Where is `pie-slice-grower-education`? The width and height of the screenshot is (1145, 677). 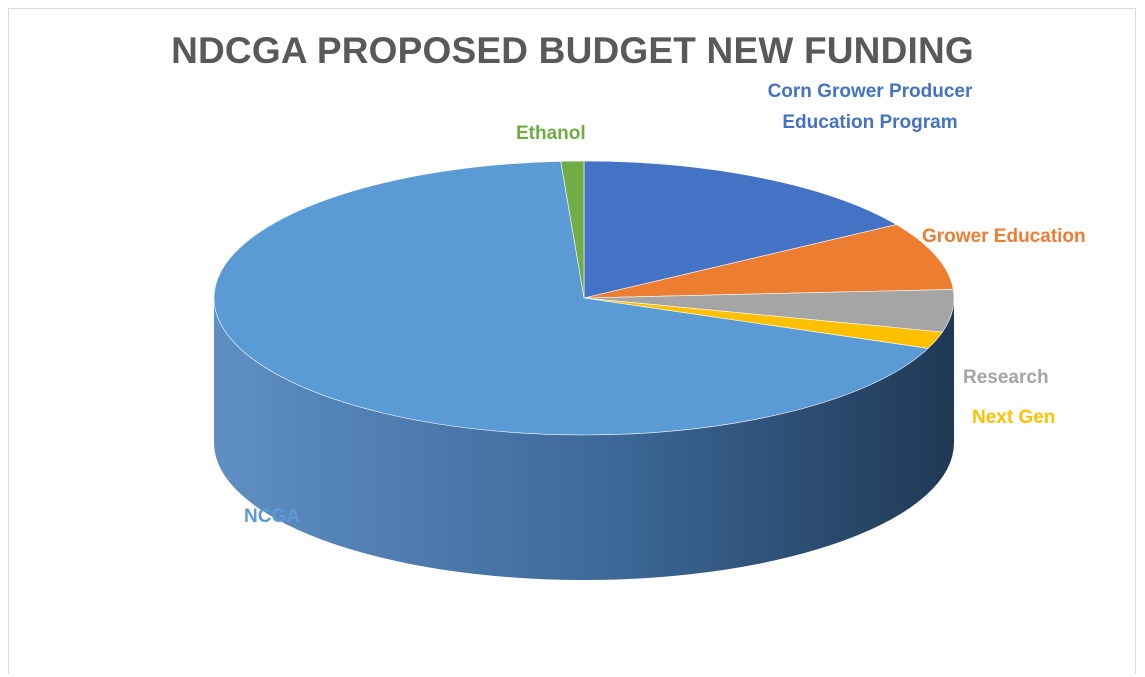 pie-slice-grower-education is located at coordinates (768, 261).